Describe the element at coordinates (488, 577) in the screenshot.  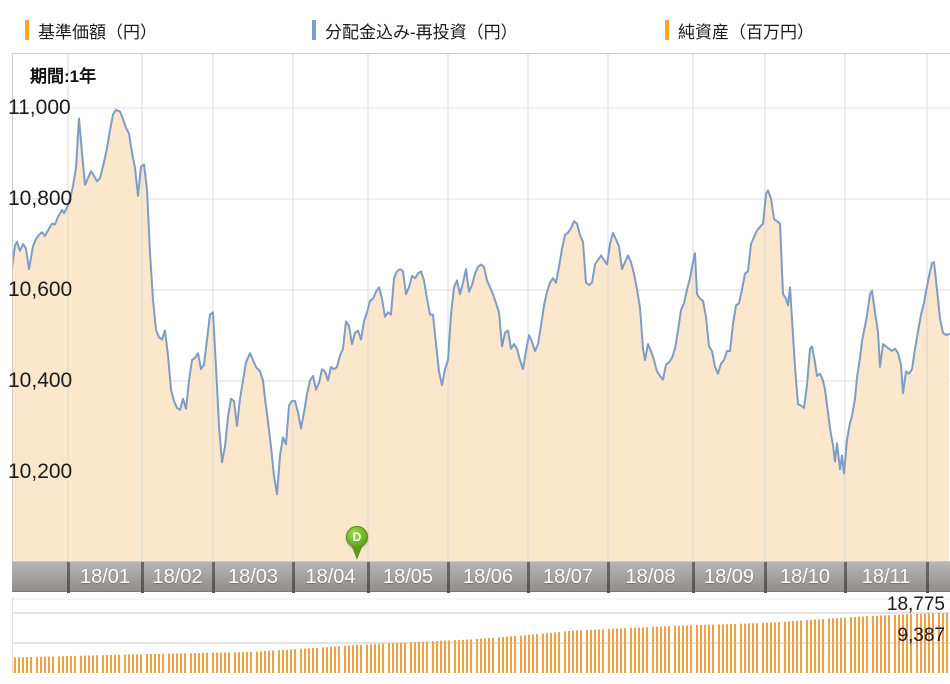
I see `month-label: 18/06` at that location.